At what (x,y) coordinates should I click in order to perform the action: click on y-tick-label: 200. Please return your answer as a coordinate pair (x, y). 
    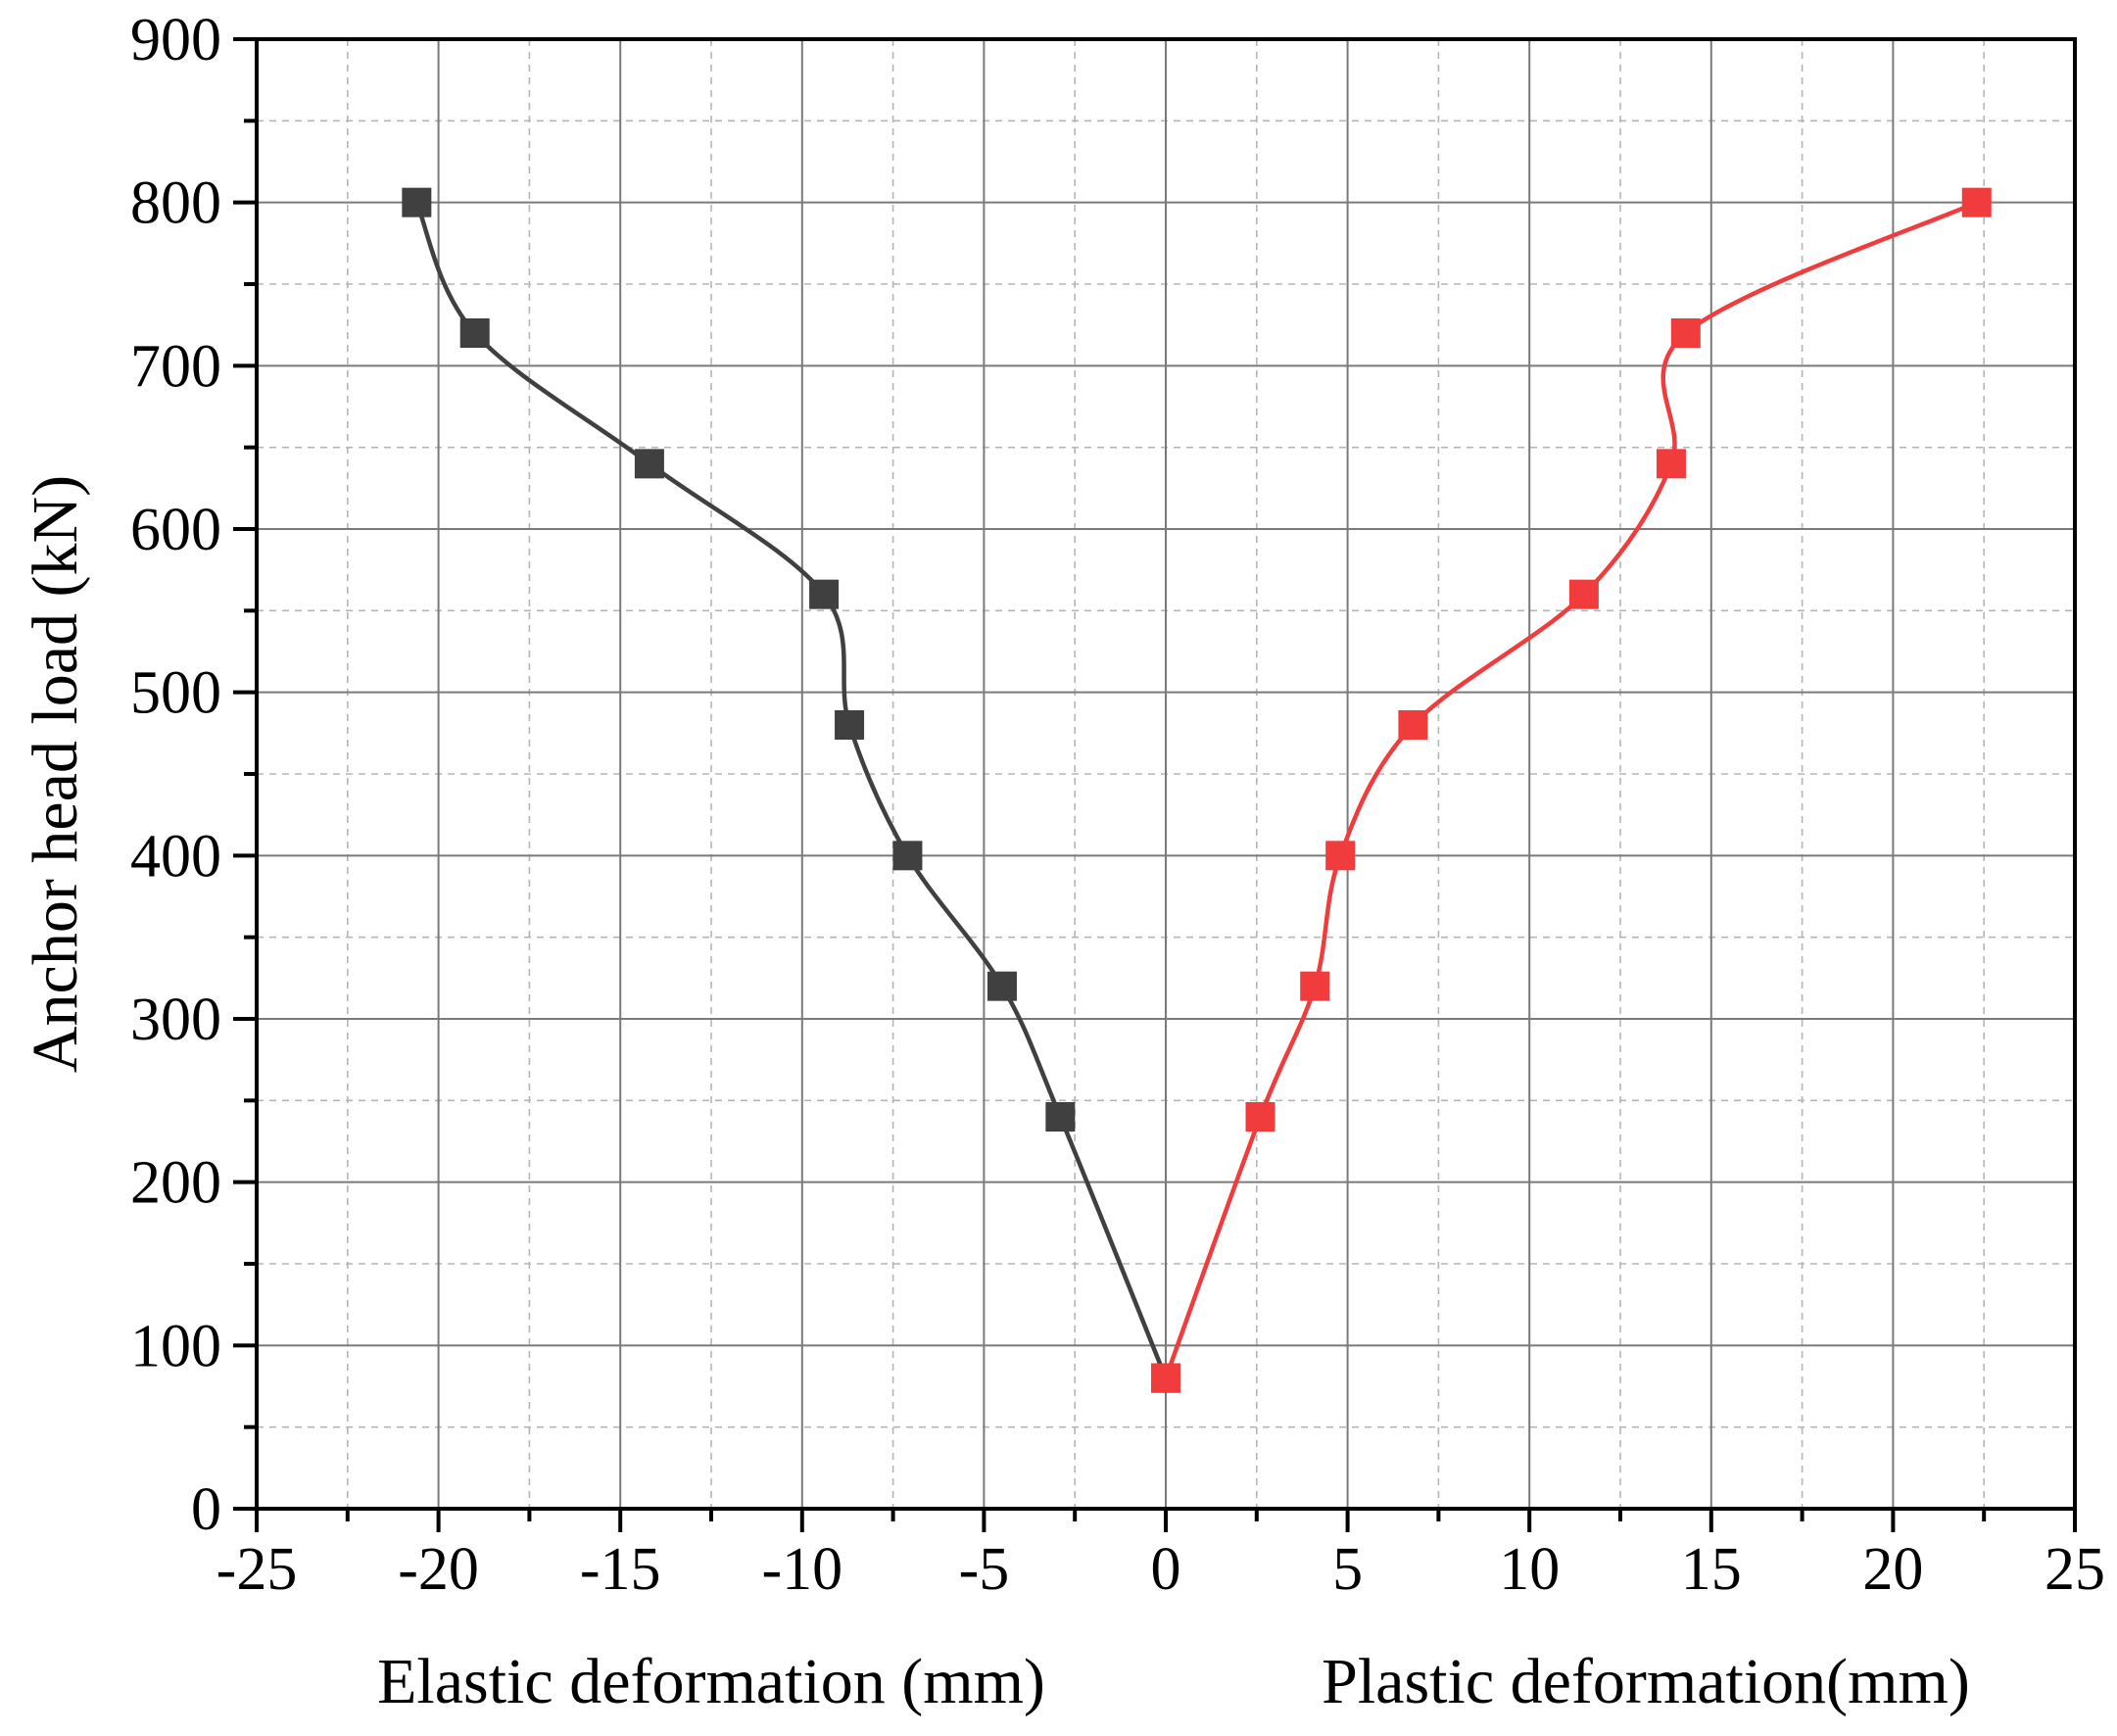
    Looking at the image, I should click on (175, 1183).